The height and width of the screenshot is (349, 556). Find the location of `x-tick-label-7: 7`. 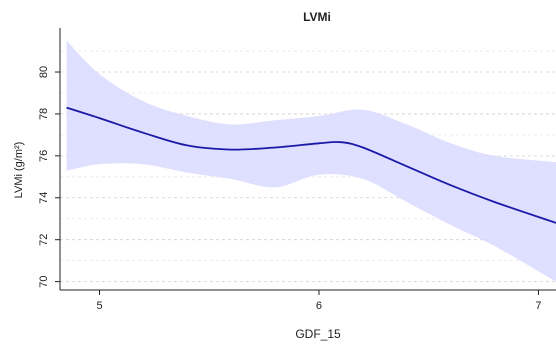

x-tick-label-7: 7 is located at coordinates (538, 306).